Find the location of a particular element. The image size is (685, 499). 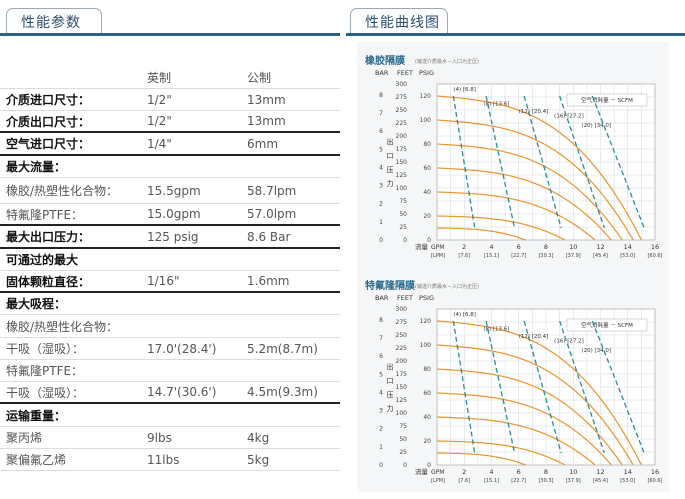

y-axis-label-char: 出 is located at coordinates (390, 366).